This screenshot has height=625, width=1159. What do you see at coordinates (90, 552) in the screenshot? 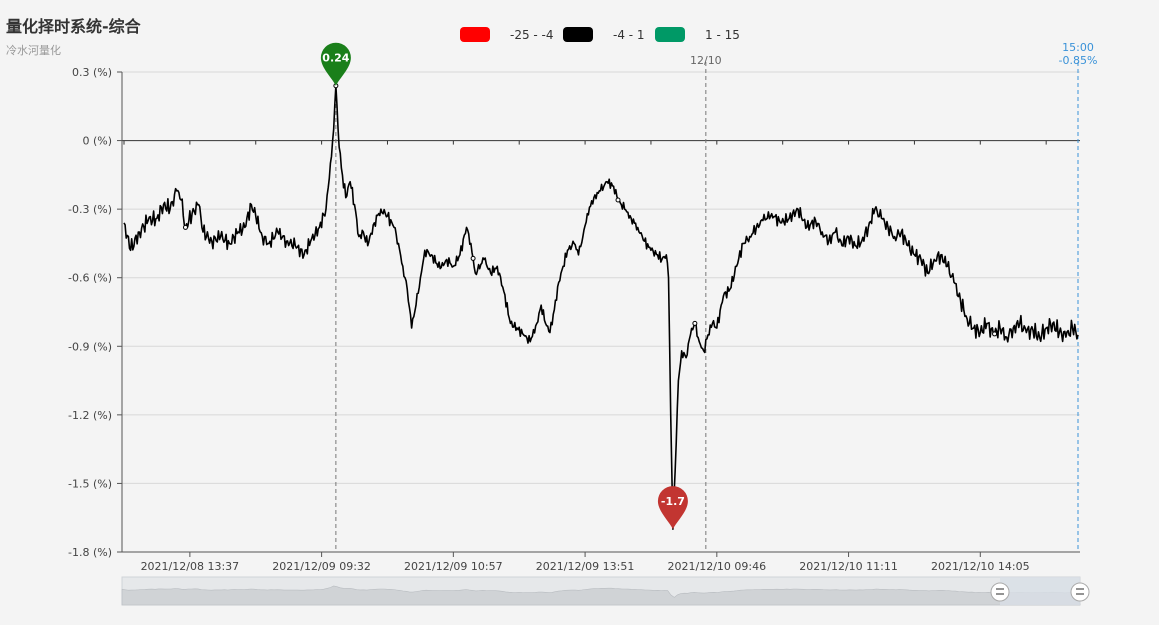
I see `y-tick-label: -1.8 (%)` at bounding box center [90, 552].